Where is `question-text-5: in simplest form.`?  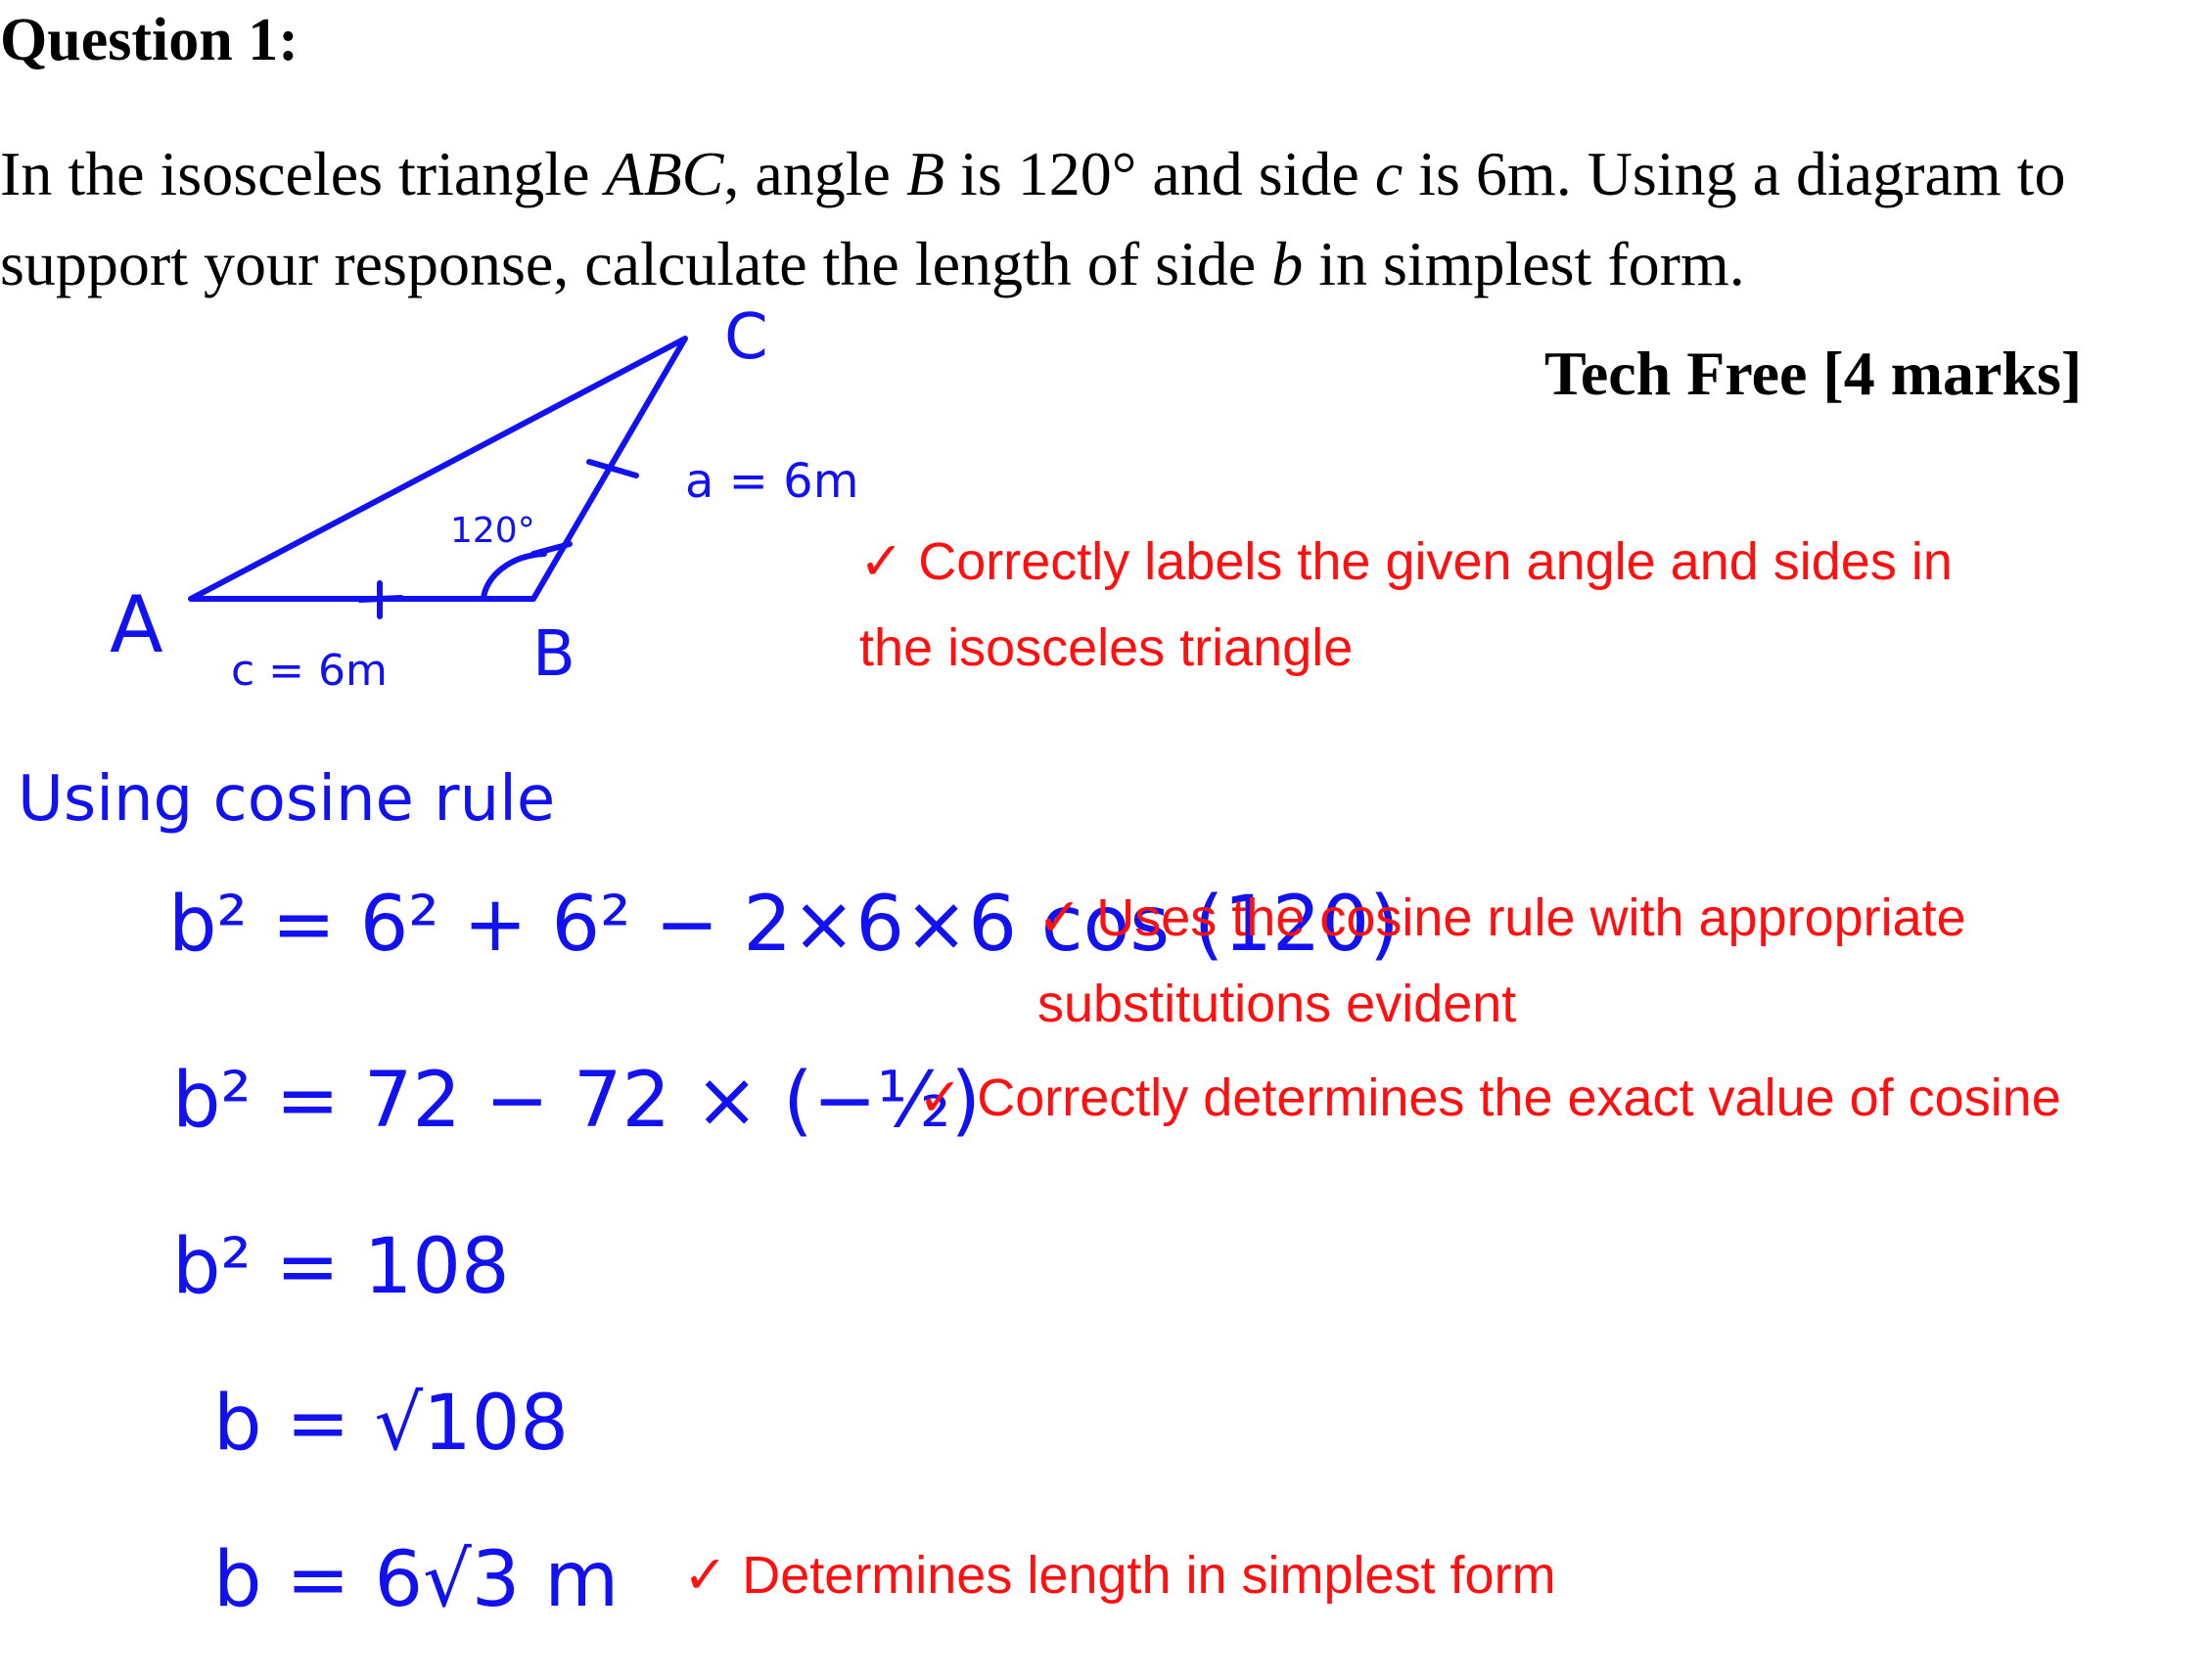
question-text-5: in simplest form. is located at coordinates (1524, 263).